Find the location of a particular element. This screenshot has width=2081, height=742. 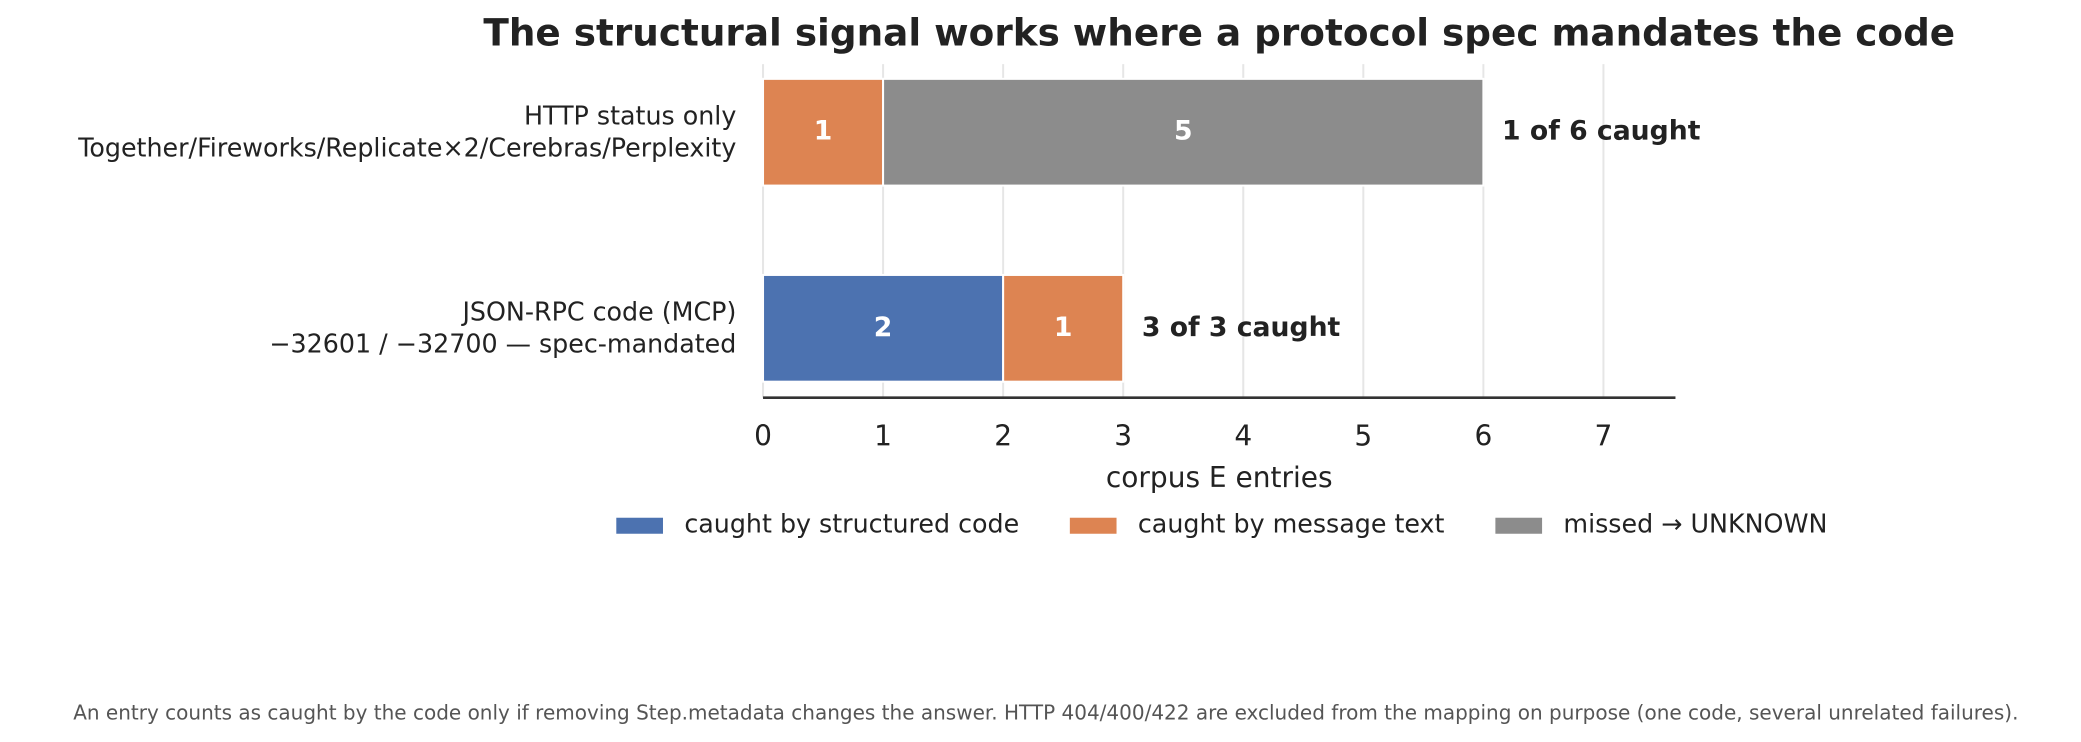

data-label: 5 is located at coordinates (1183, 131).